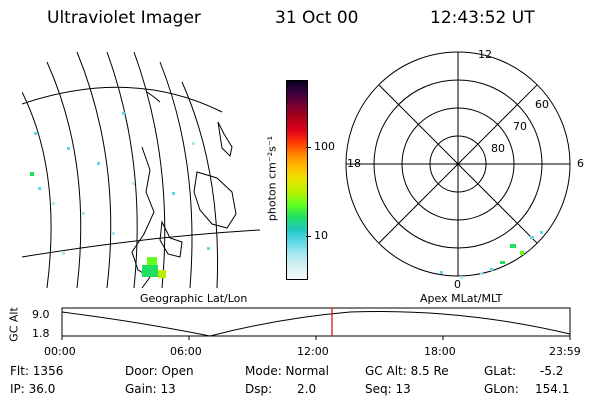  What do you see at coordinates (37, 371) in the screenshot?
I see `flight-number: Flt: 1356` at bounding box center [37, 371].